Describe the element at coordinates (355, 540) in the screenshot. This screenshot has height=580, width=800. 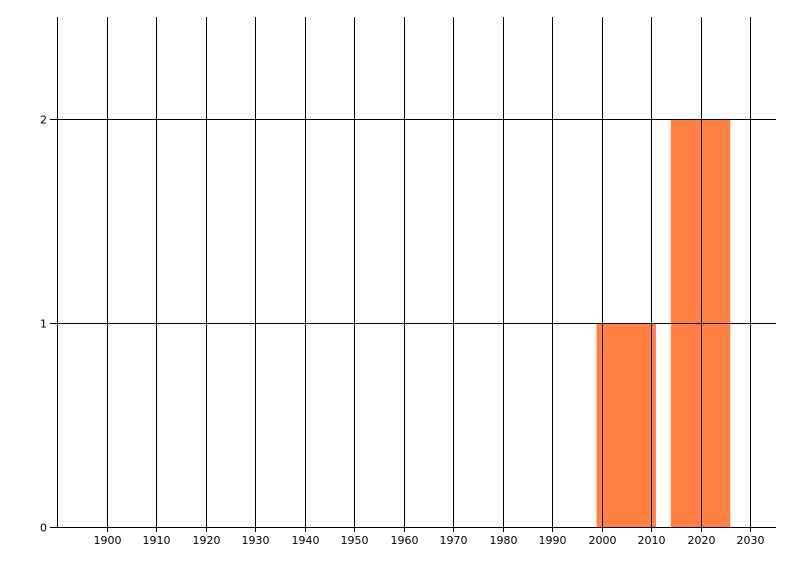
I see `x-tick-label: 1950` at that location.